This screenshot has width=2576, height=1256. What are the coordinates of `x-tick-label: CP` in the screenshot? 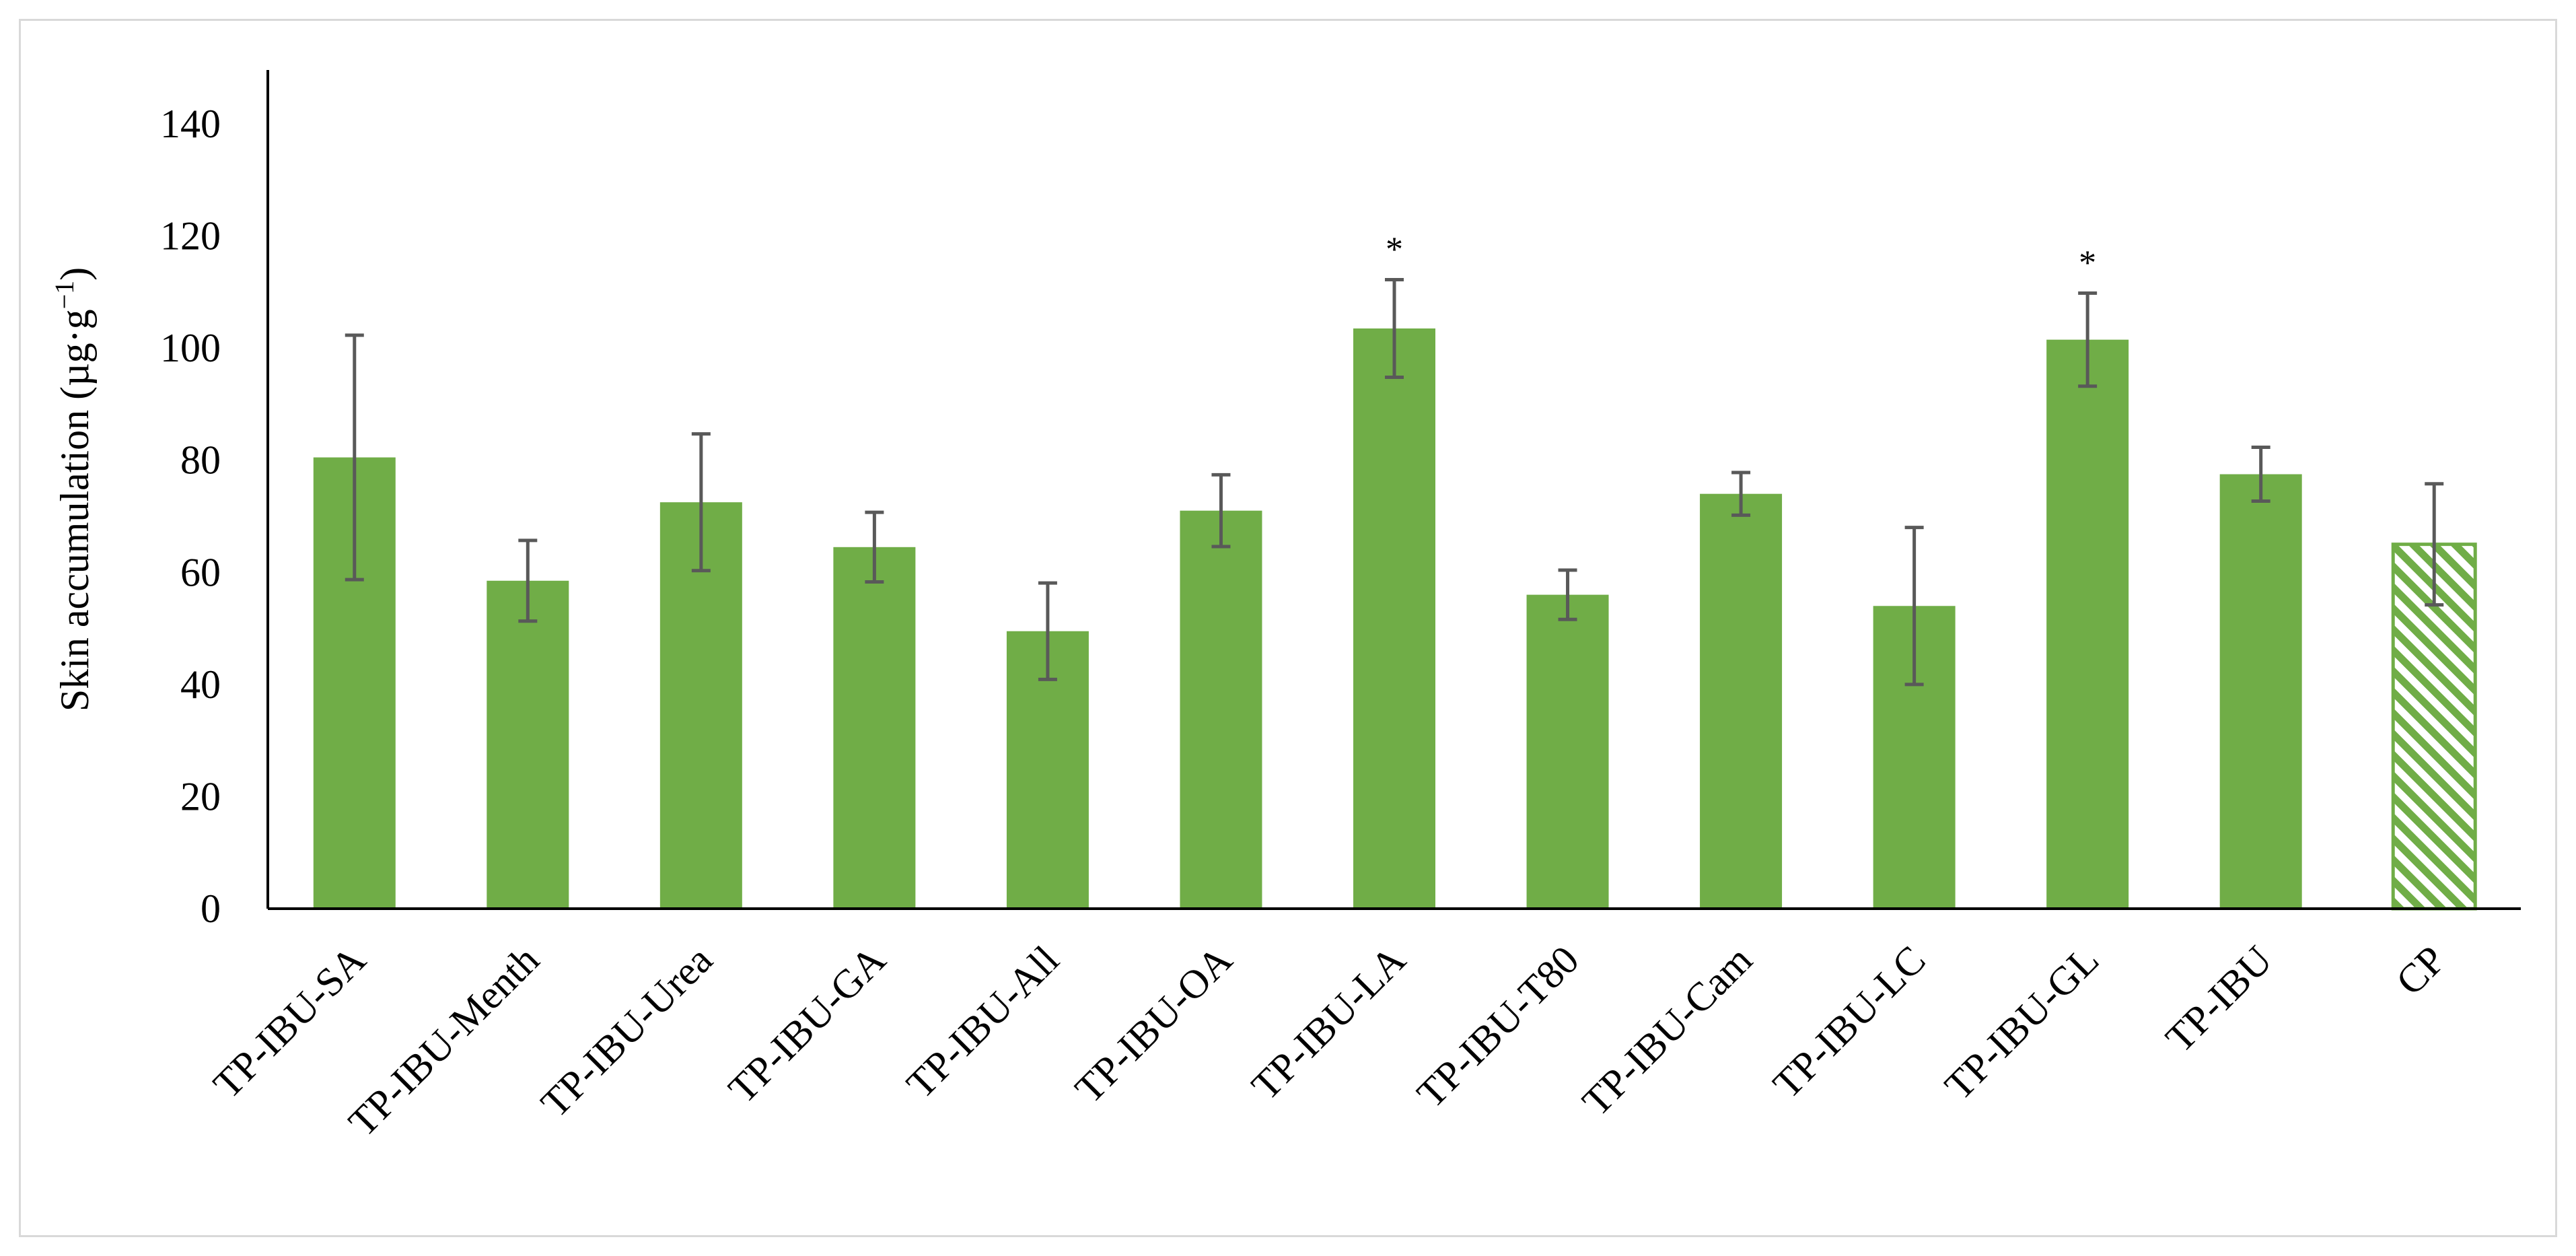 It's located at (2421, 971).